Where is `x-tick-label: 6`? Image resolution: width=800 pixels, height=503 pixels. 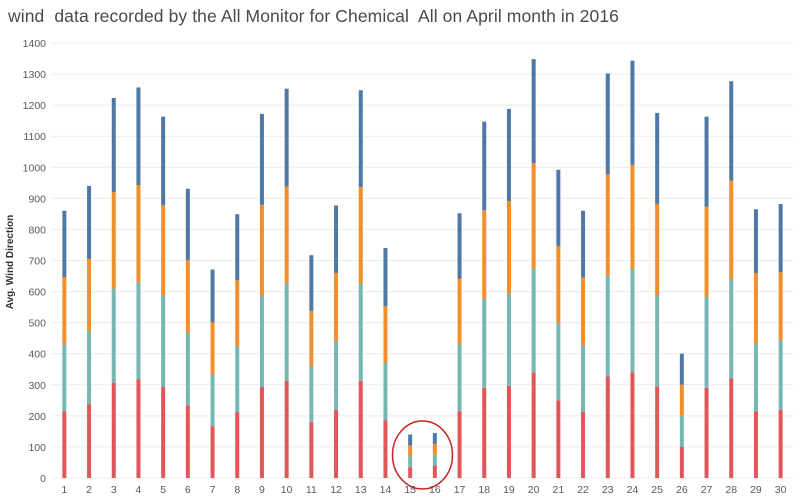
x-tick-label: 6 is located at coordinates (188, 490).